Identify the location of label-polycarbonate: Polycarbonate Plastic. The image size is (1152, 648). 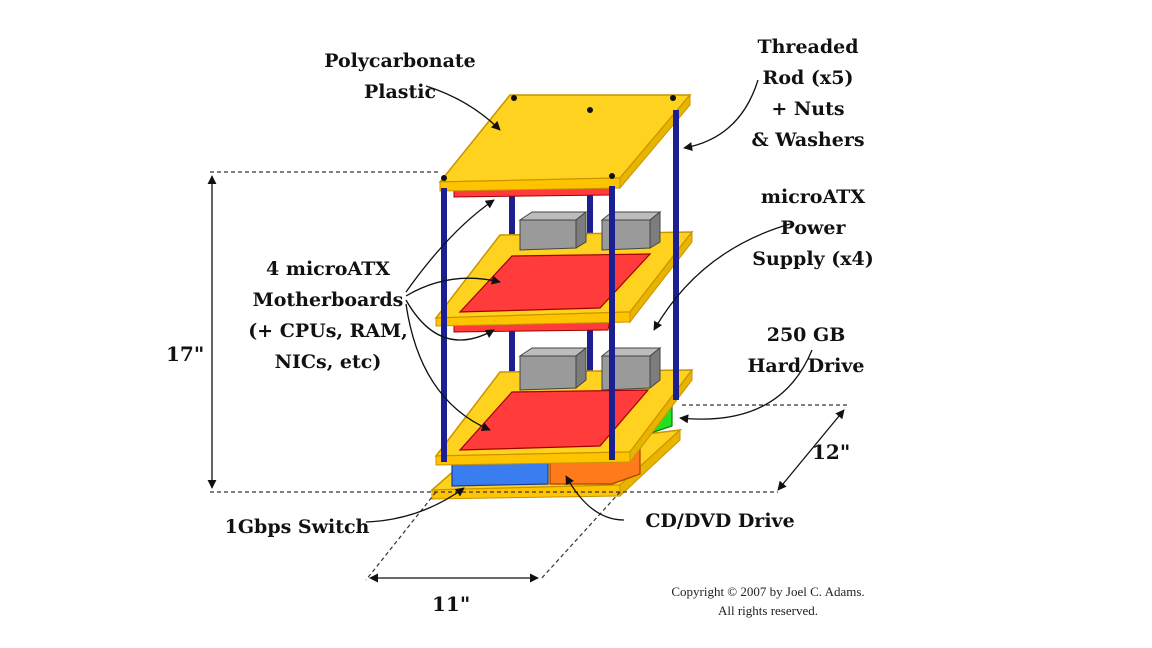
(400, 76).